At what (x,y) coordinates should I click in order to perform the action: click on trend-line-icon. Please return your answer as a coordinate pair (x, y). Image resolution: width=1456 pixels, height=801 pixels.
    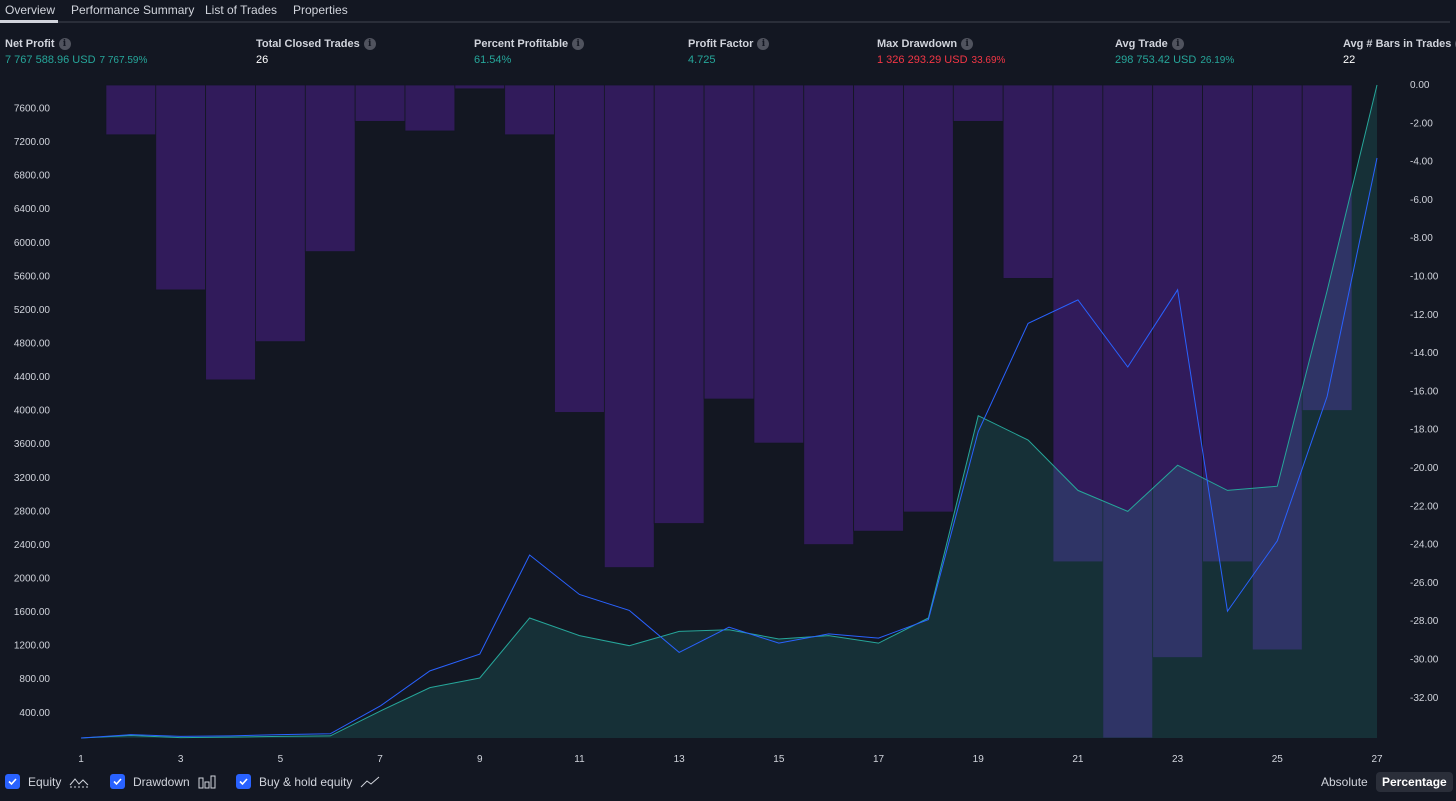
    Looking at the image, I should click on (370, 781).